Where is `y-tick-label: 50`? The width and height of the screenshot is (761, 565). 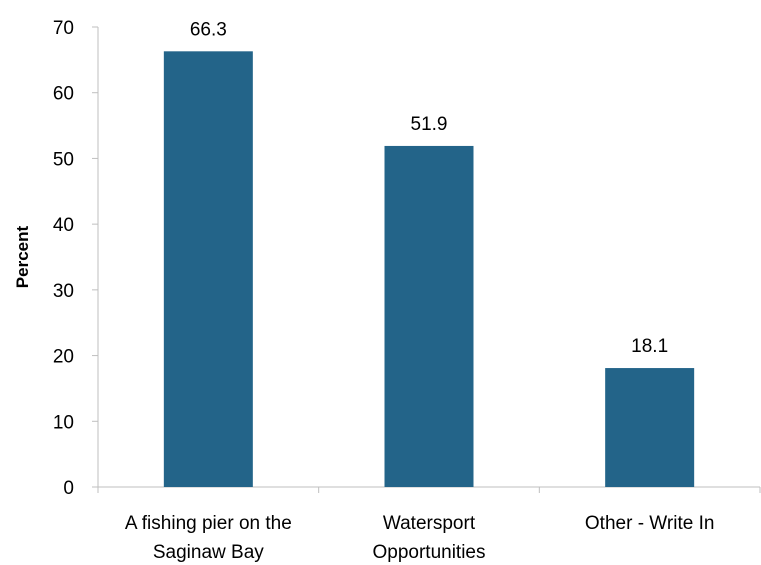
y-tick-label: 50 is located at coordinates (63, 159).